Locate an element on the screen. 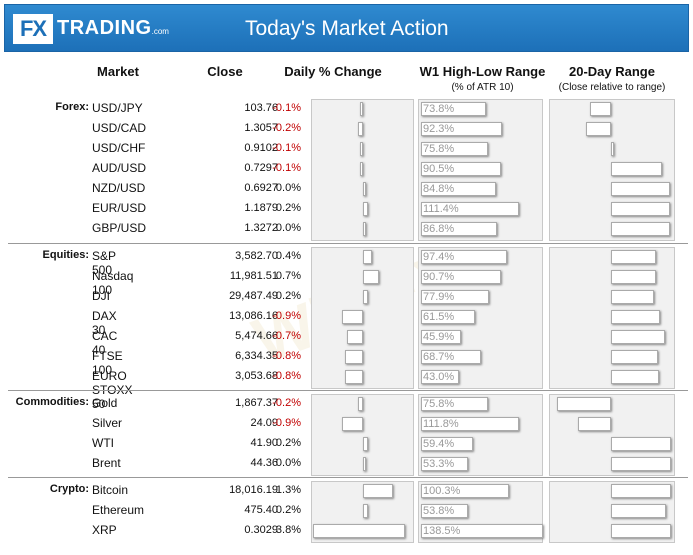 This screenshot has height=555, width=693. close-value: 0.9102 is located at coordinates (261, 148).